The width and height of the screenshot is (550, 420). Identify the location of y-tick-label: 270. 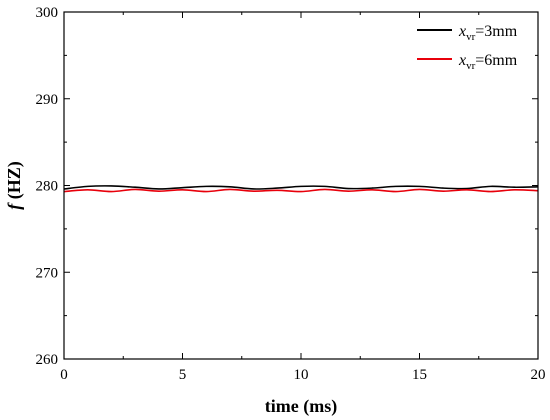
(47, 273).